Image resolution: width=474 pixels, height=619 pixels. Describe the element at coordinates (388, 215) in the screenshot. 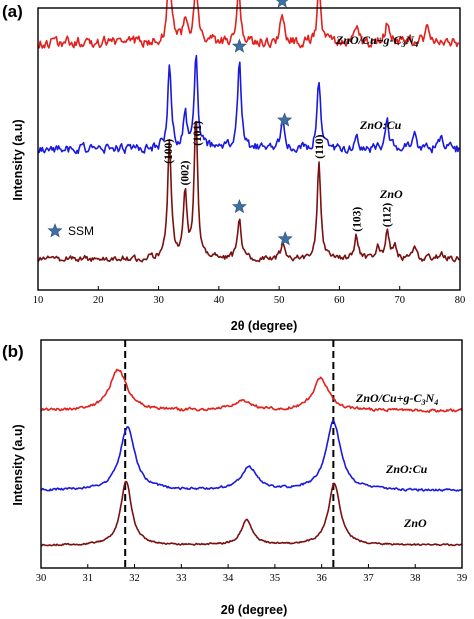

I see `hkl-label: (112)` at that location.